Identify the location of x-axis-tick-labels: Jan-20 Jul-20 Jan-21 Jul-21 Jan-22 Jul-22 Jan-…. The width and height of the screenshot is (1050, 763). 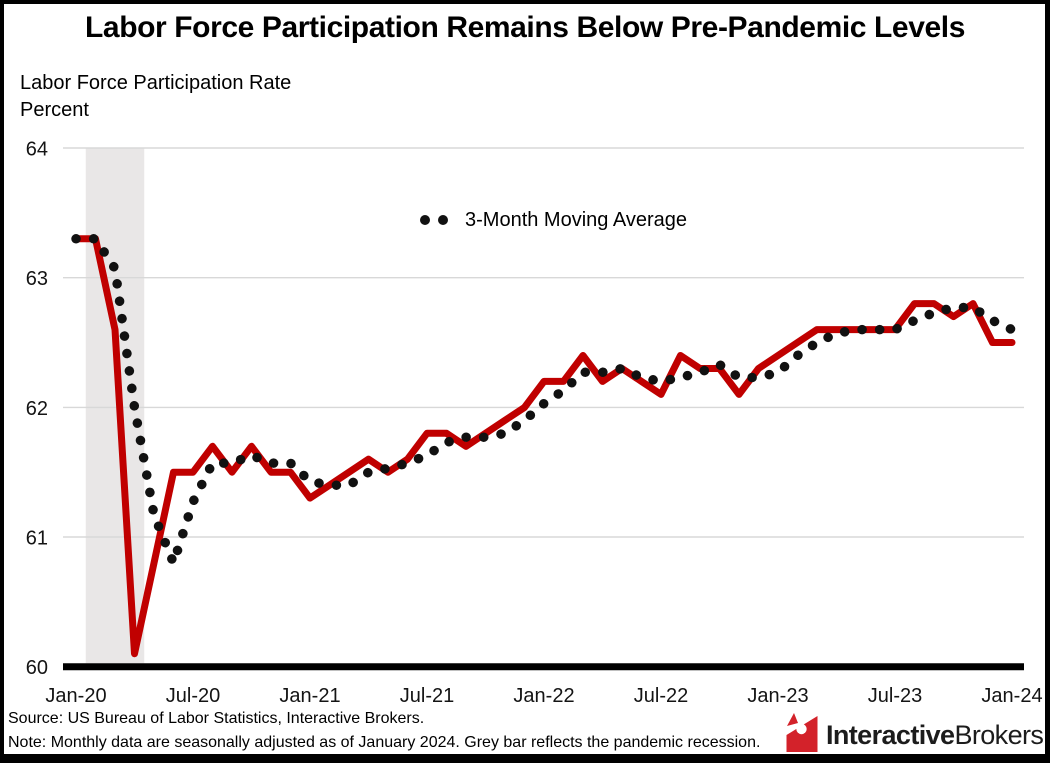
(543, 696).